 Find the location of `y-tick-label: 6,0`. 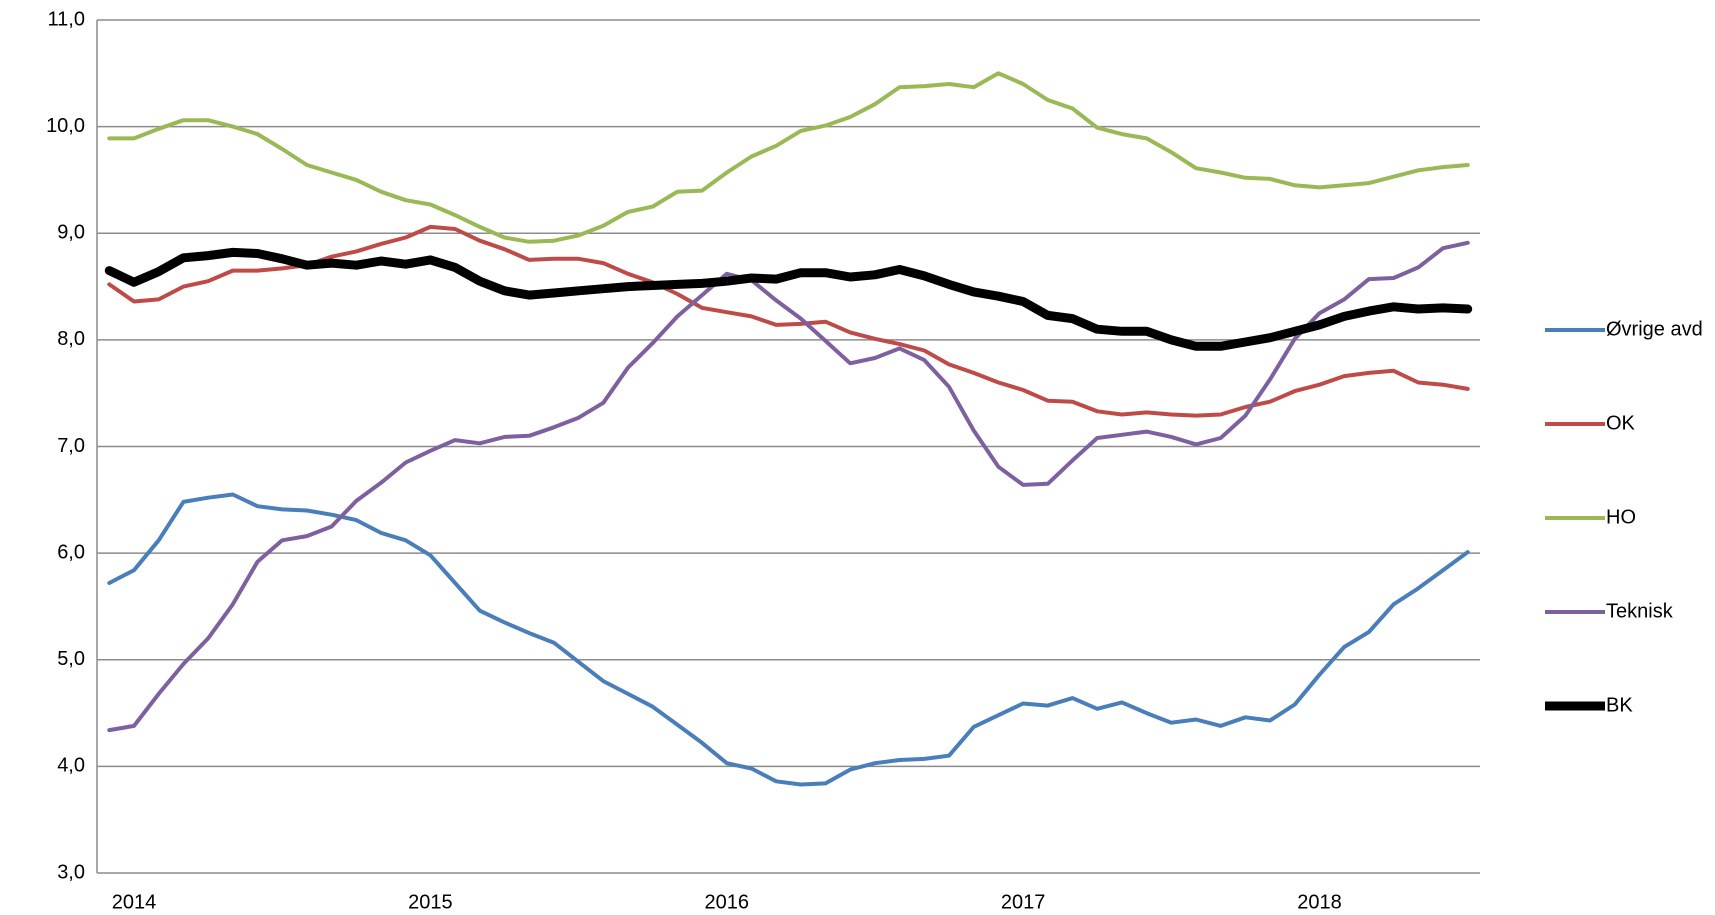

y-tick-label: 6,0 is located at coordinates (71, 552).